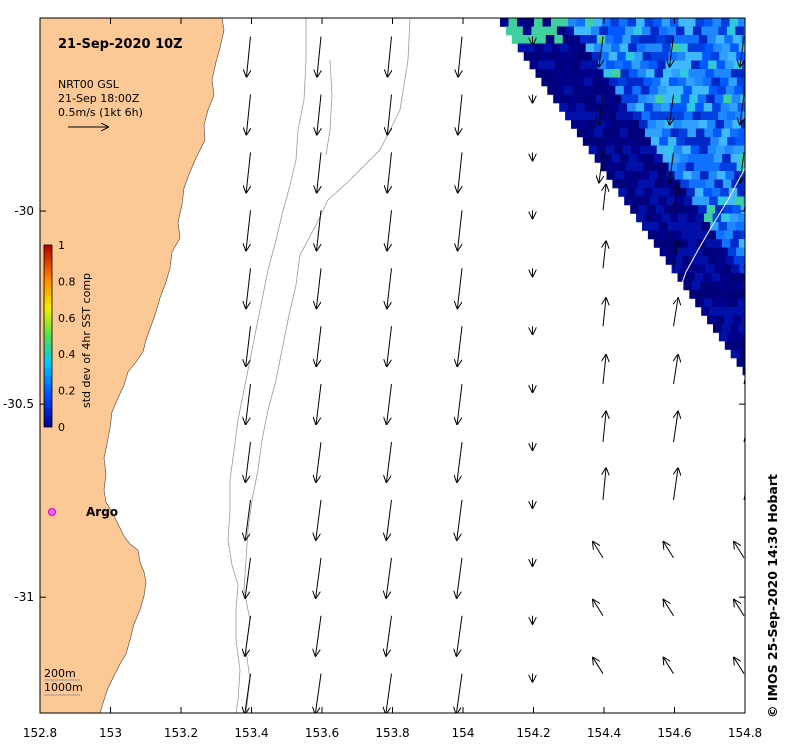 The image size is (789, 750). Describe the element at coordinates (60, 673) in the screenshot. I see `depth-legend-200m: 200m` at that location.